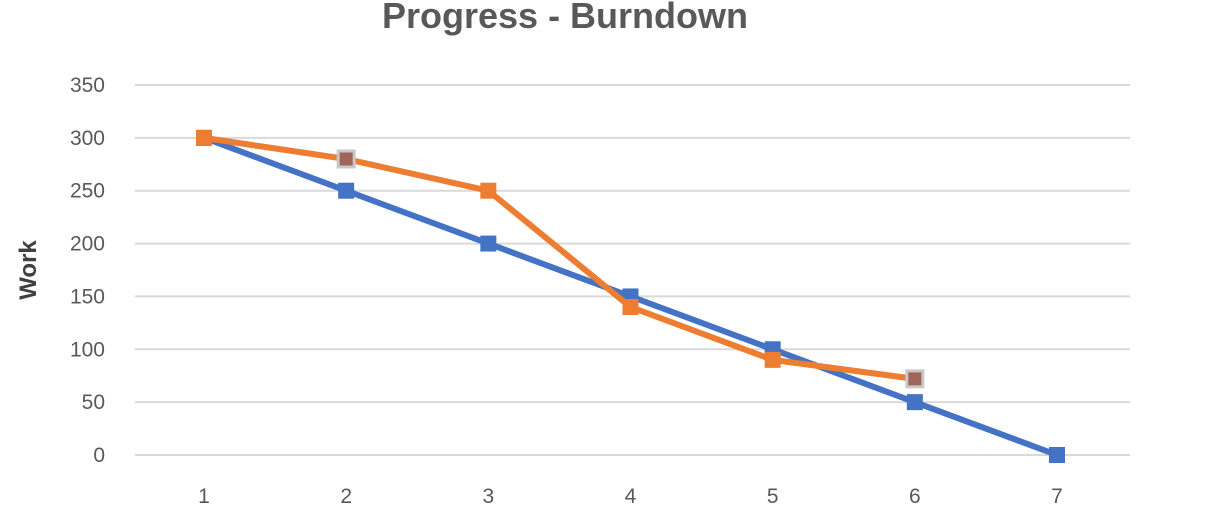 This screenshot has width=1206, height=513. Describe the element at coordinates (773, 496) in the screenshot. I see `x-tick-label: 5` at that location.